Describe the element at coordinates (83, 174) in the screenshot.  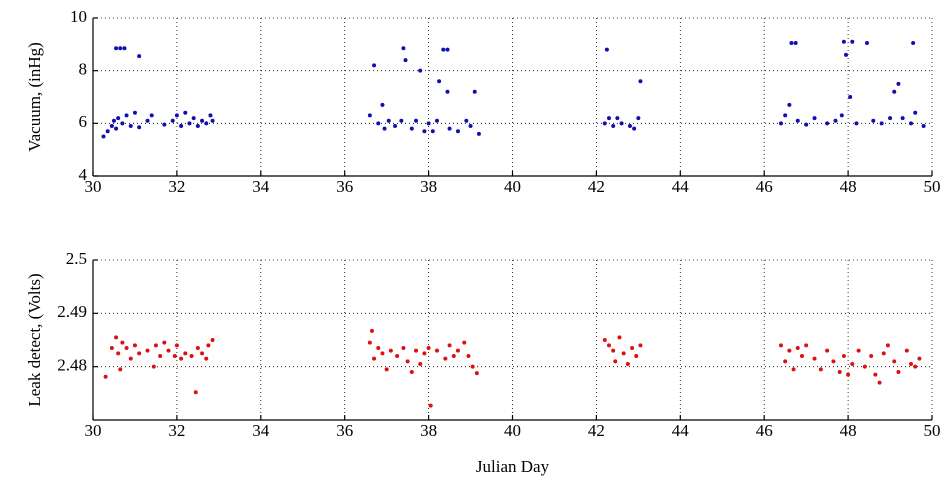
I see `y-tick-label: 4` at that location.